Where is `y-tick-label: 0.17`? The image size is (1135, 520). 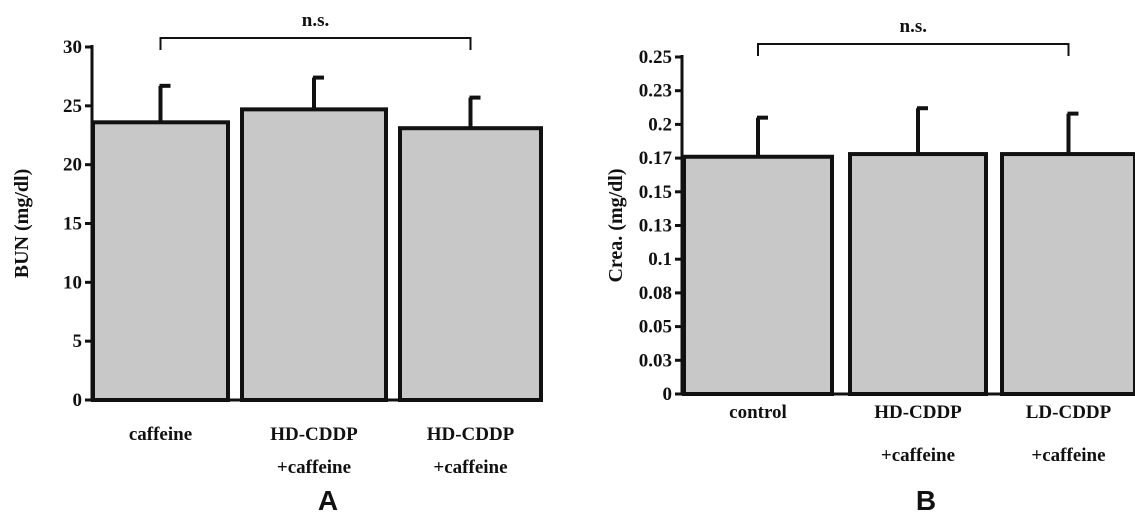 y-tick-label: 0.17 is located at coordinates (656, 158).